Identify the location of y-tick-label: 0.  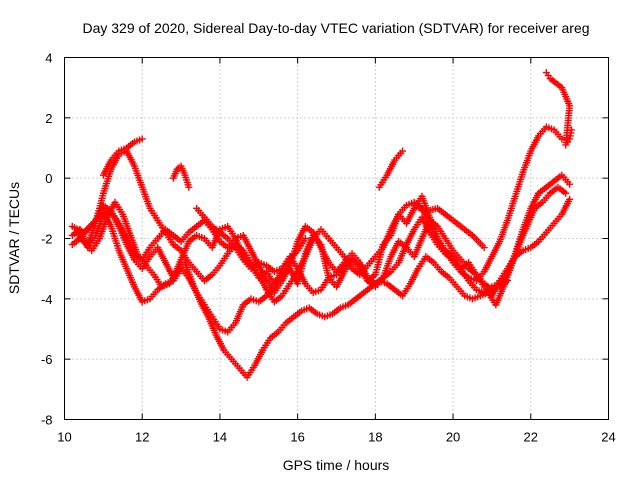
(48, 178).